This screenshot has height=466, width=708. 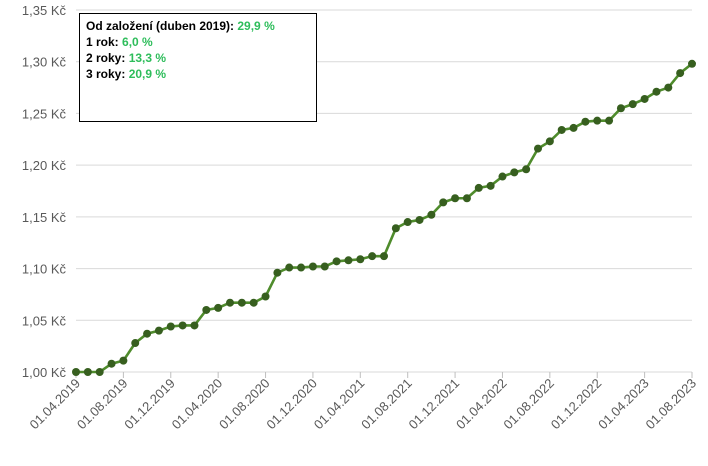 I want to click on y-tick-label: 1,30 Kč, so click(x=44, y=62).